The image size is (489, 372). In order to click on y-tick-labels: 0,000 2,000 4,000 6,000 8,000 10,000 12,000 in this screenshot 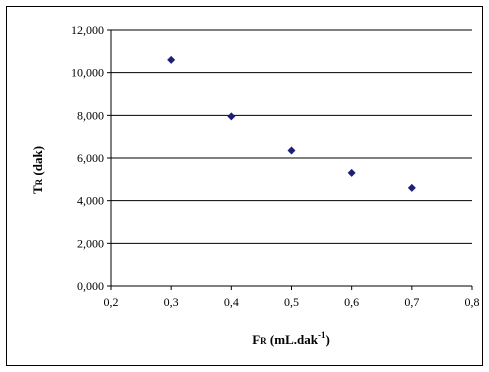, I will do `click(87, 158)`.